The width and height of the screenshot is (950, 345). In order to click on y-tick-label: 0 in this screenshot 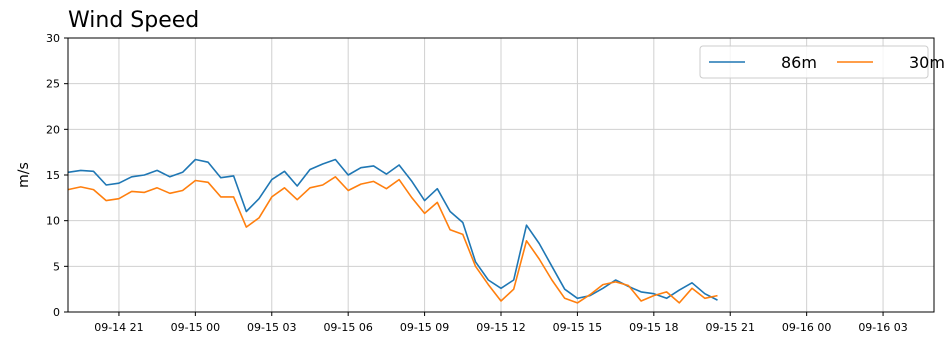, I will do `click(56, 312)`.